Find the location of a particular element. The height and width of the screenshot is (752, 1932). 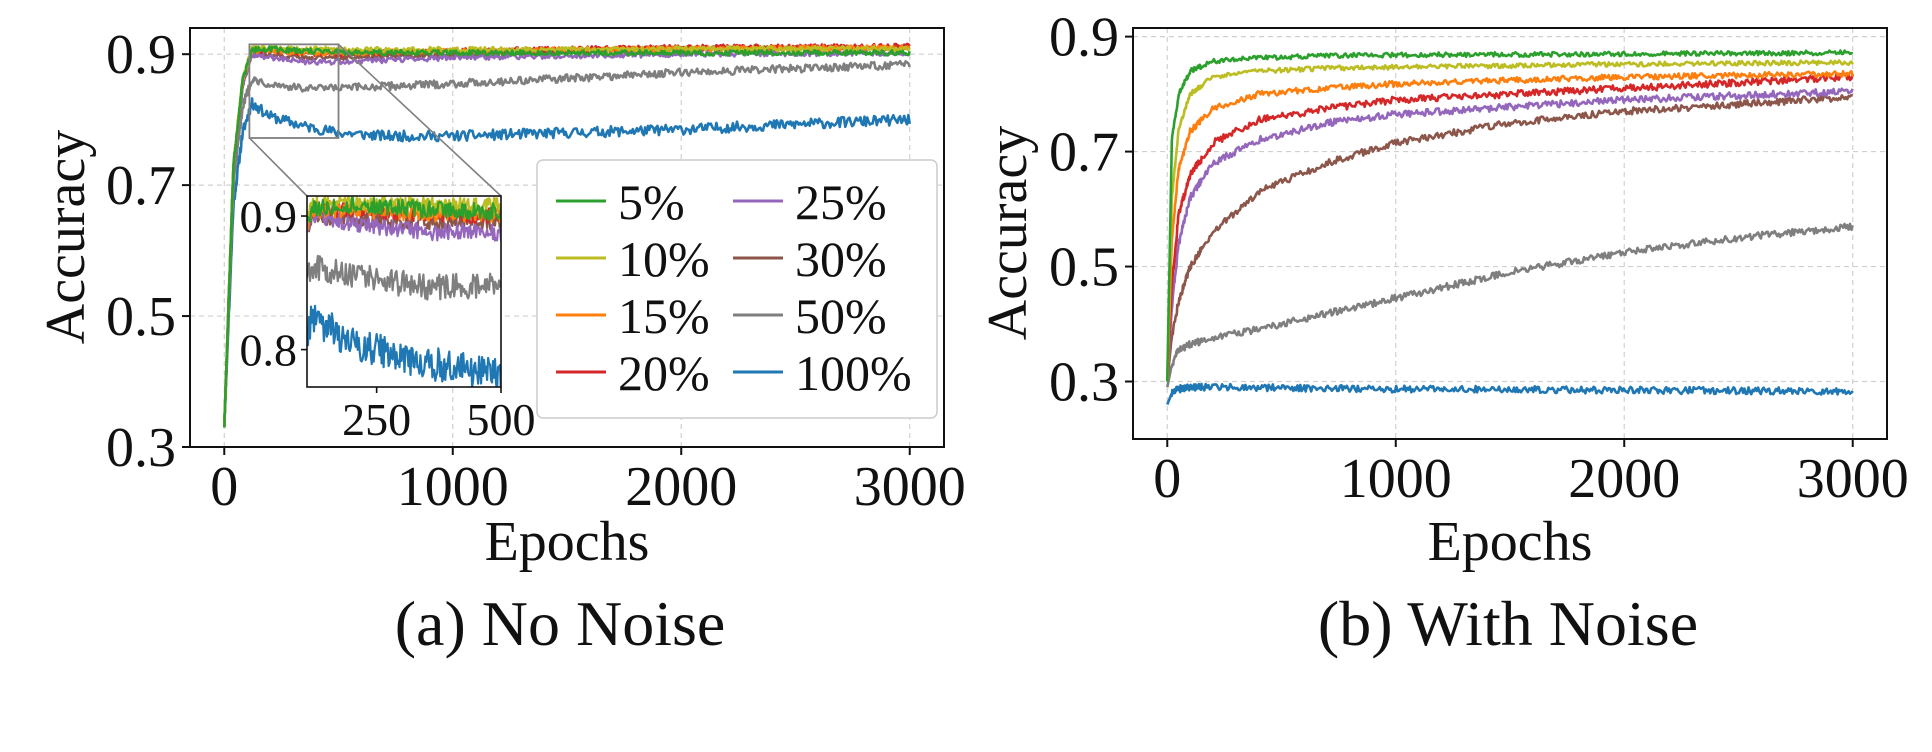

inset-series-line-100pct is located at coordinates (404, 345).